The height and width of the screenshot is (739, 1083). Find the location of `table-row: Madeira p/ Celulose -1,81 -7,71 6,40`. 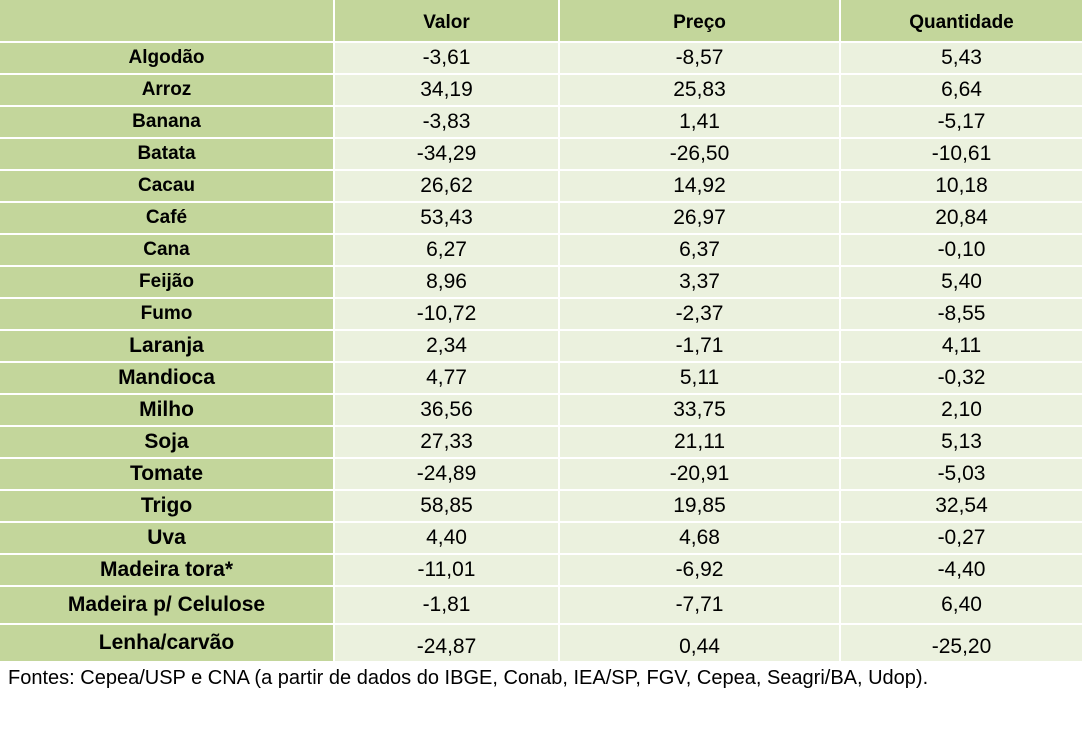

table-row: Madeira p/ Celulose -1,81 -7,71 6,40 is located at coordinates (541, 605).